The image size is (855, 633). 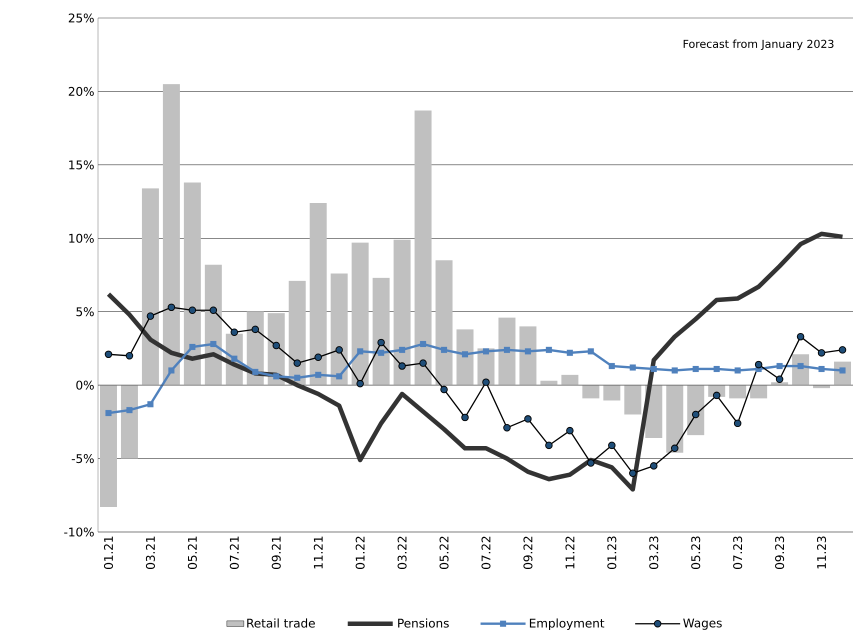 I want to click on y-tick-label: 25%, so click(x=81, y=18).